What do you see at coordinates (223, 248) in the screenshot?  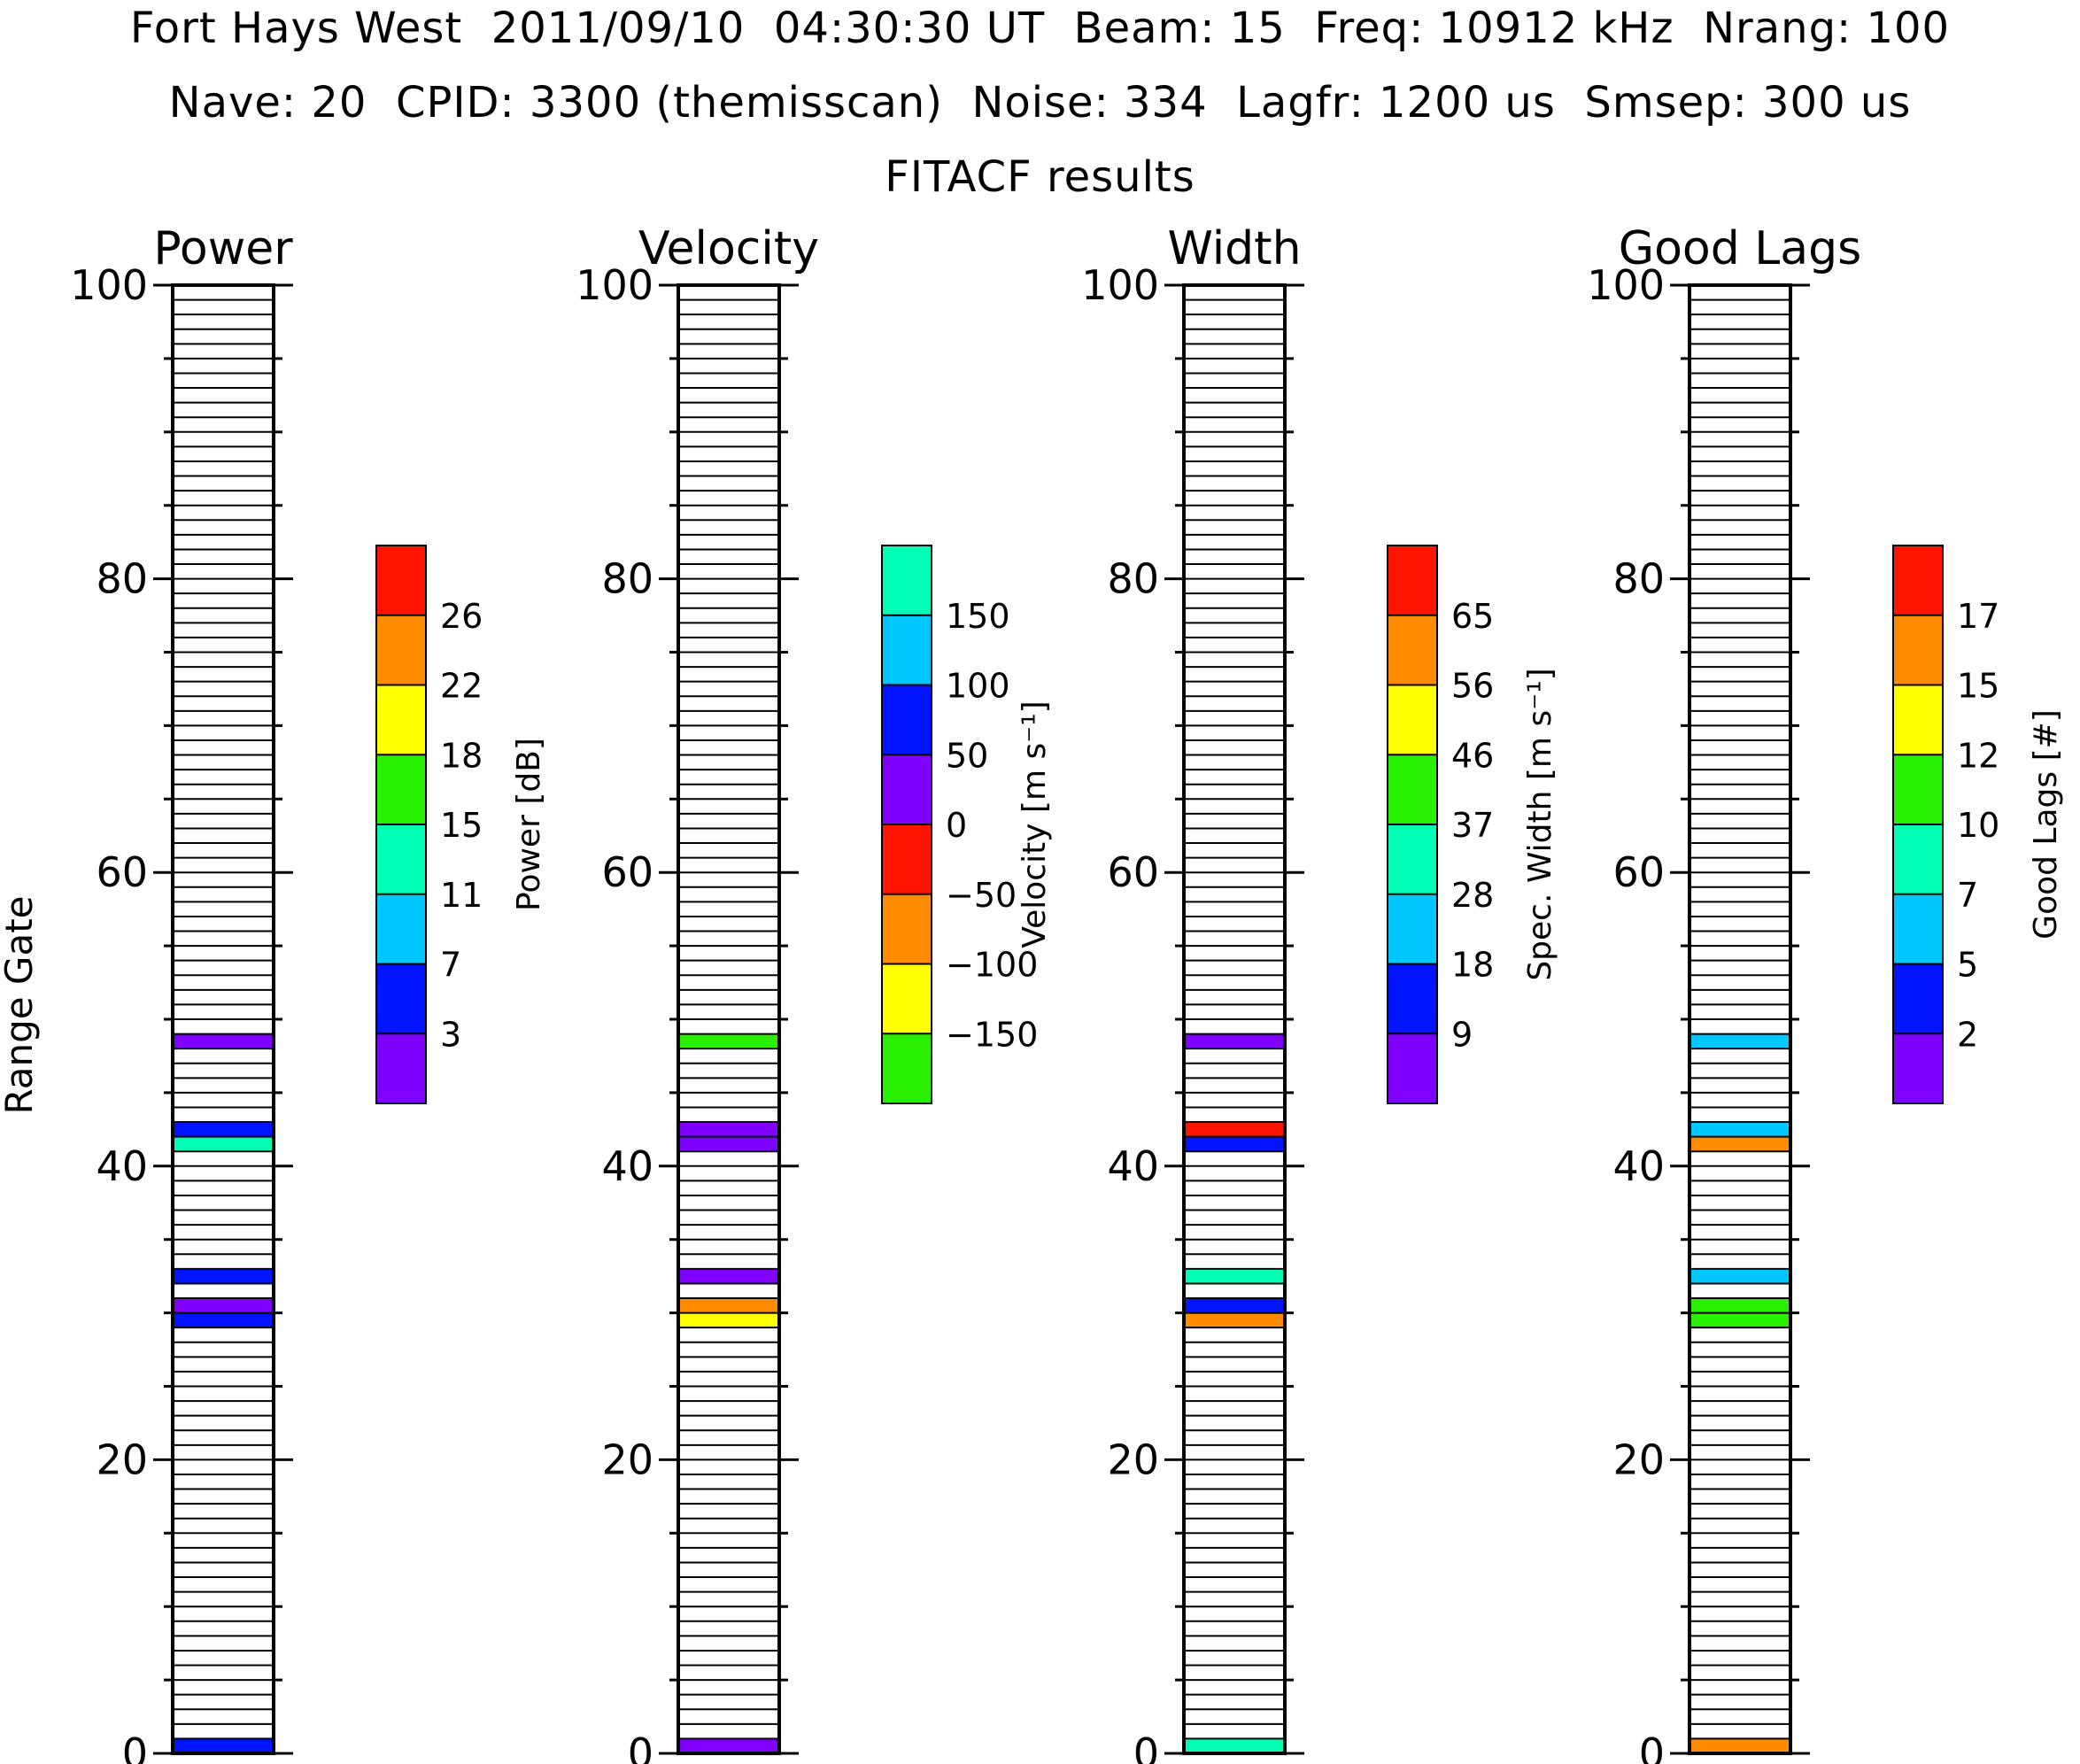 I see `panel-title: Power` at bounding box center [223, 248].